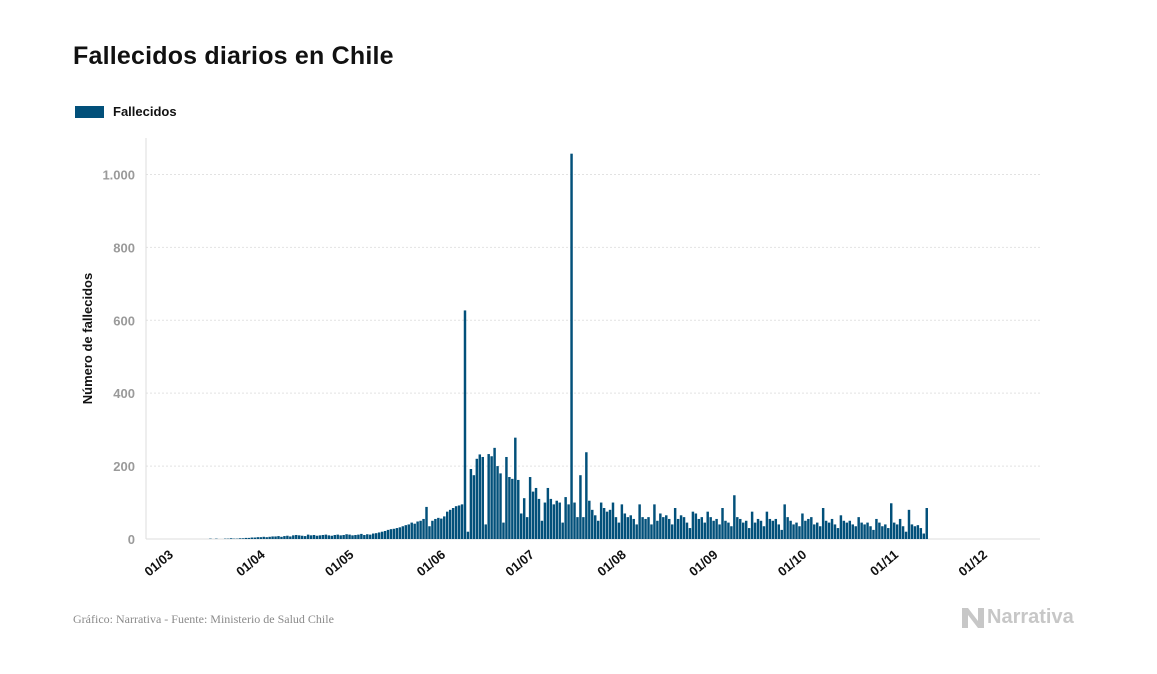 This screenshot has width=1157, height=674. What do you see at coordinates (884, 563) in the screenshot?
I see `x-tick-label: 01/11` at bounding box center [884, 563].